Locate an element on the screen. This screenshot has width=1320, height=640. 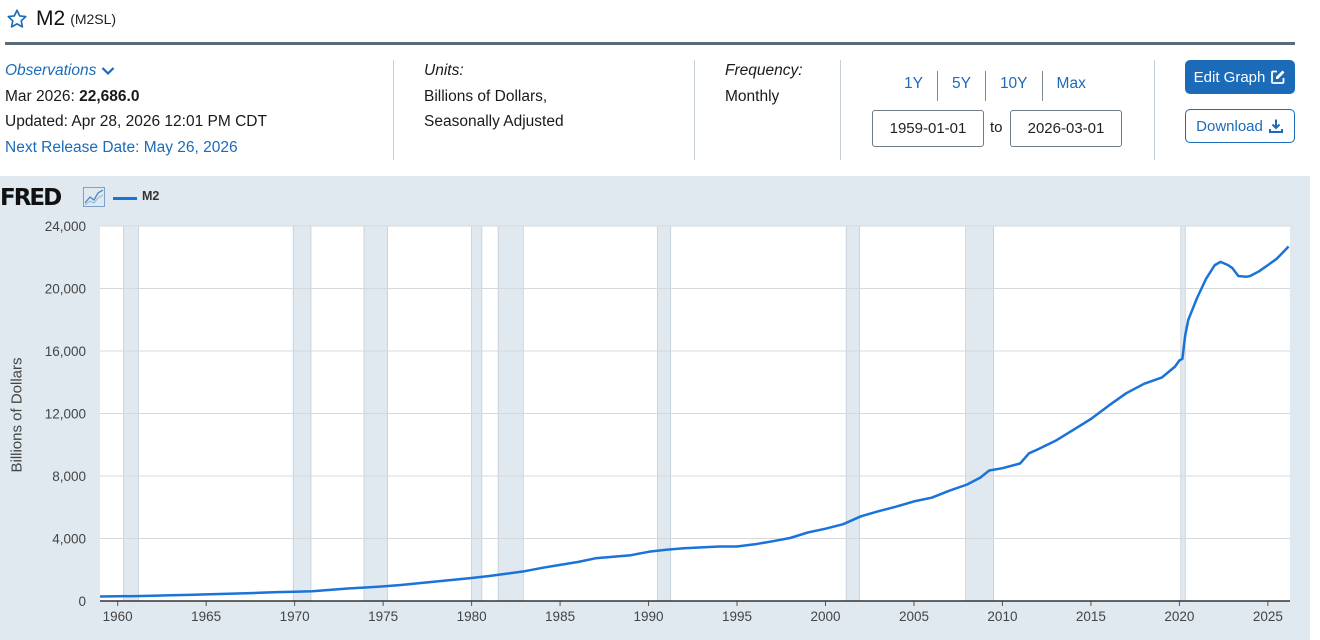
observations-label: Observations is located at coordinates (51, 70).